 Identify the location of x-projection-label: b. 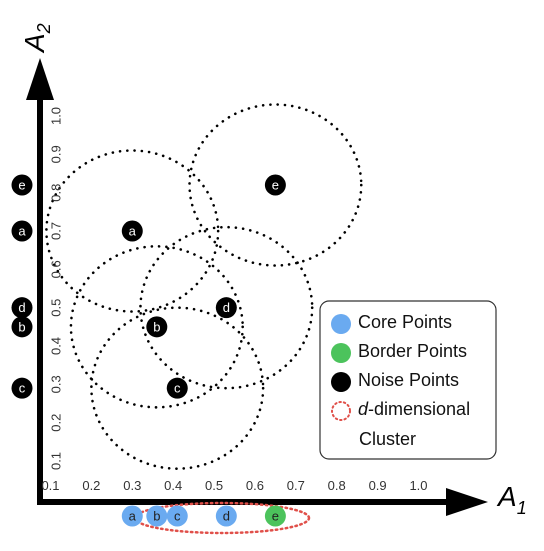
(156, 516).